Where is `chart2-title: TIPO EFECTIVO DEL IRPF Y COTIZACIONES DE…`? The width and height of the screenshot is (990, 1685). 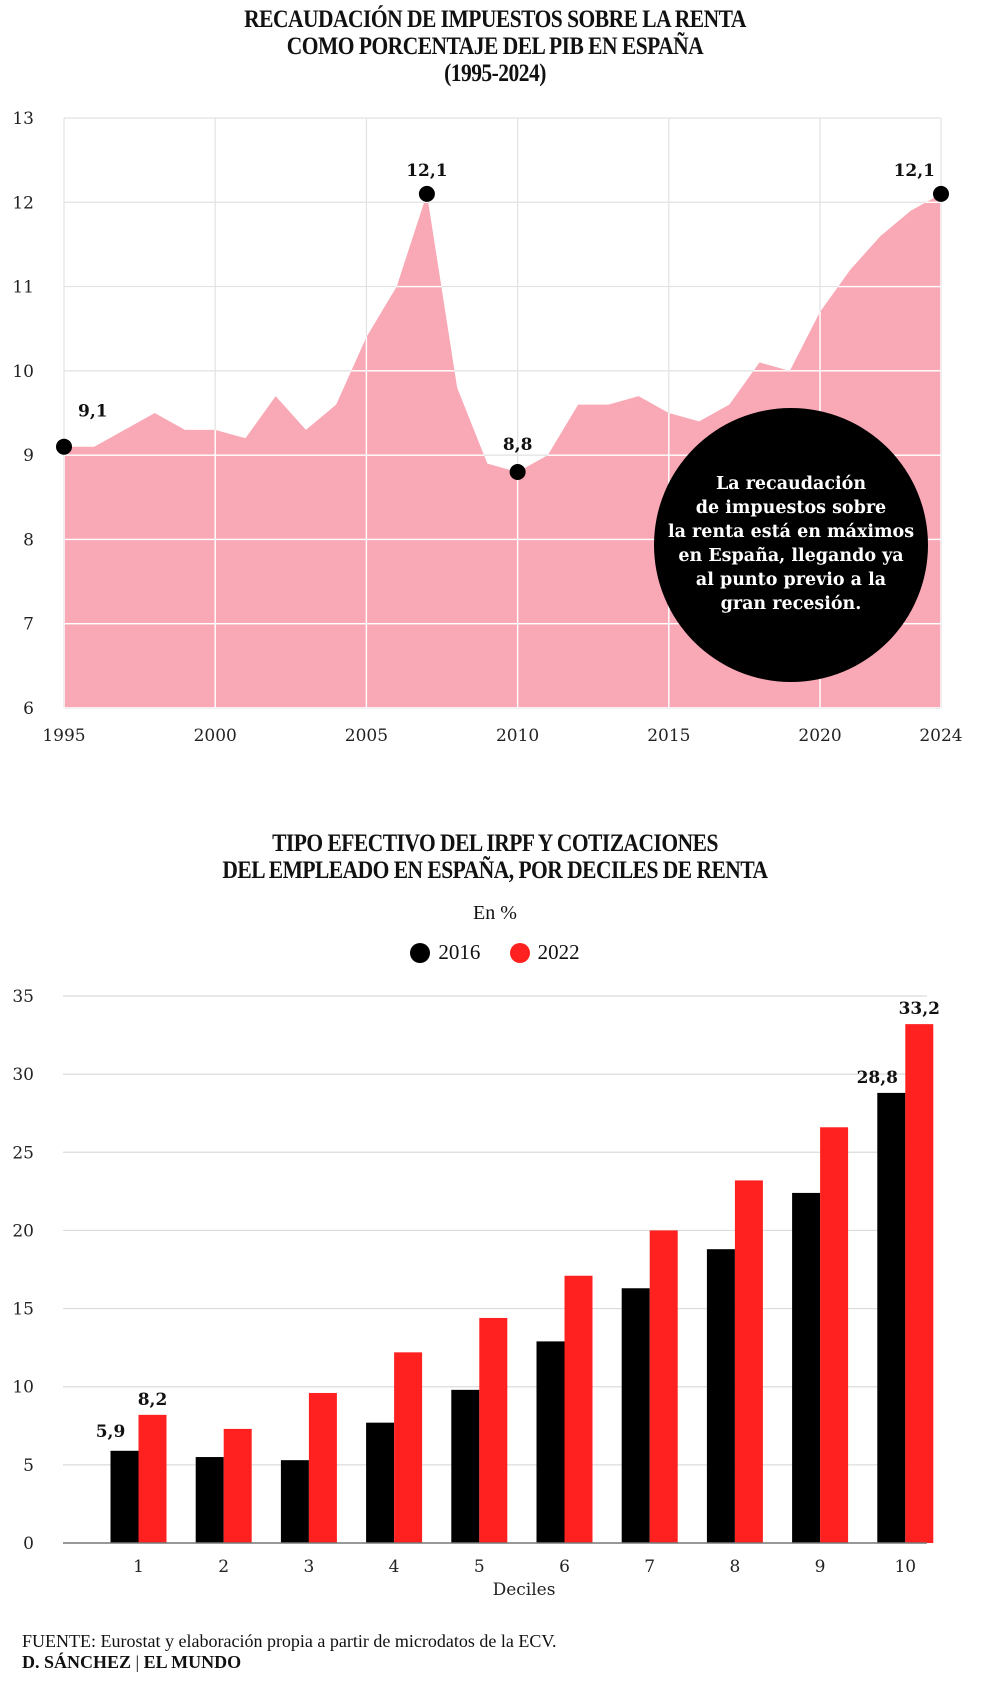 chart2-title: TIPO EFECTIVO DEL IRPF Y COTIZACIONES DE… is located at coordinates (494, 857).